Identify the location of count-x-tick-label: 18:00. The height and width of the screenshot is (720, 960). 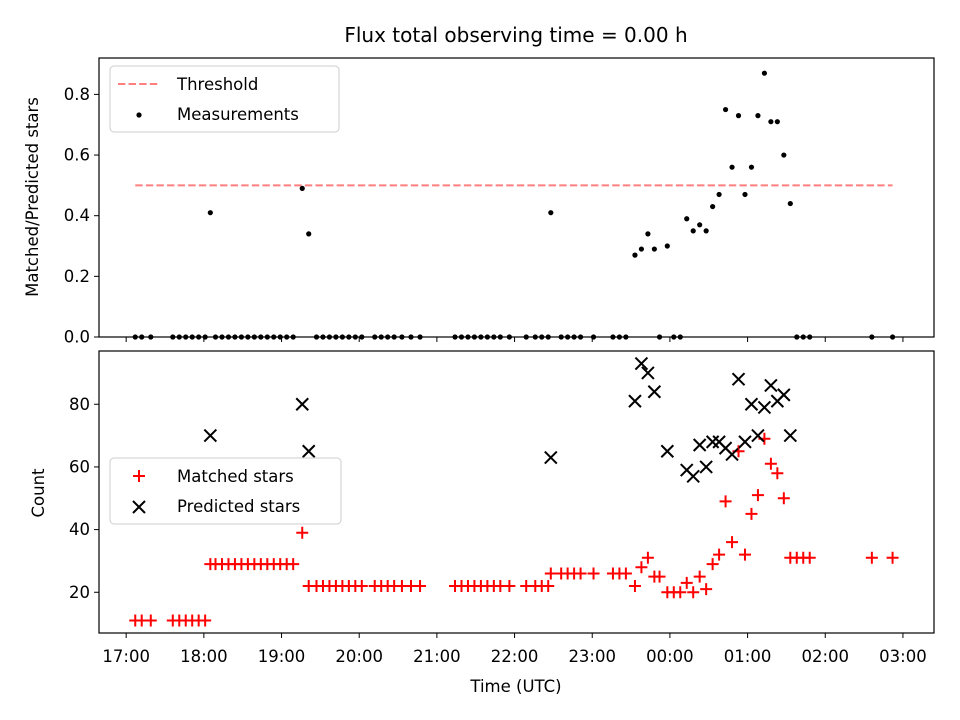
(204, 656).